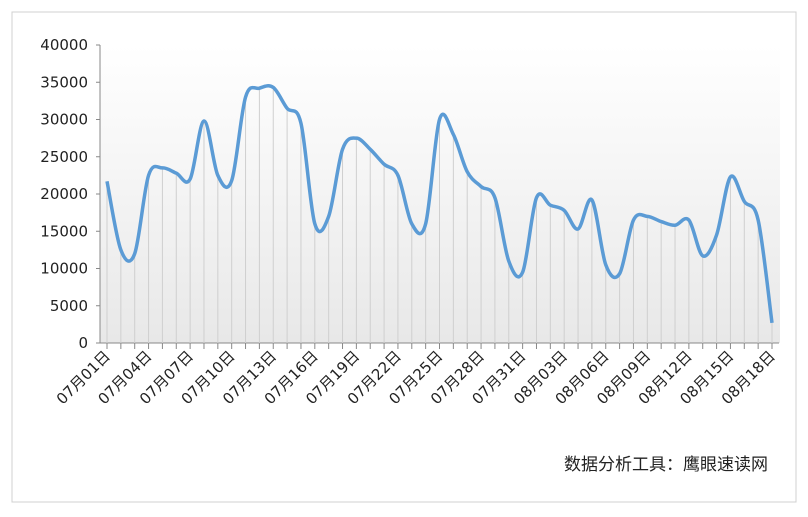 Image resolution: width=808 pixels, height=517 pixels. I want to click on y-tick-label: 0, so click(83, 343).